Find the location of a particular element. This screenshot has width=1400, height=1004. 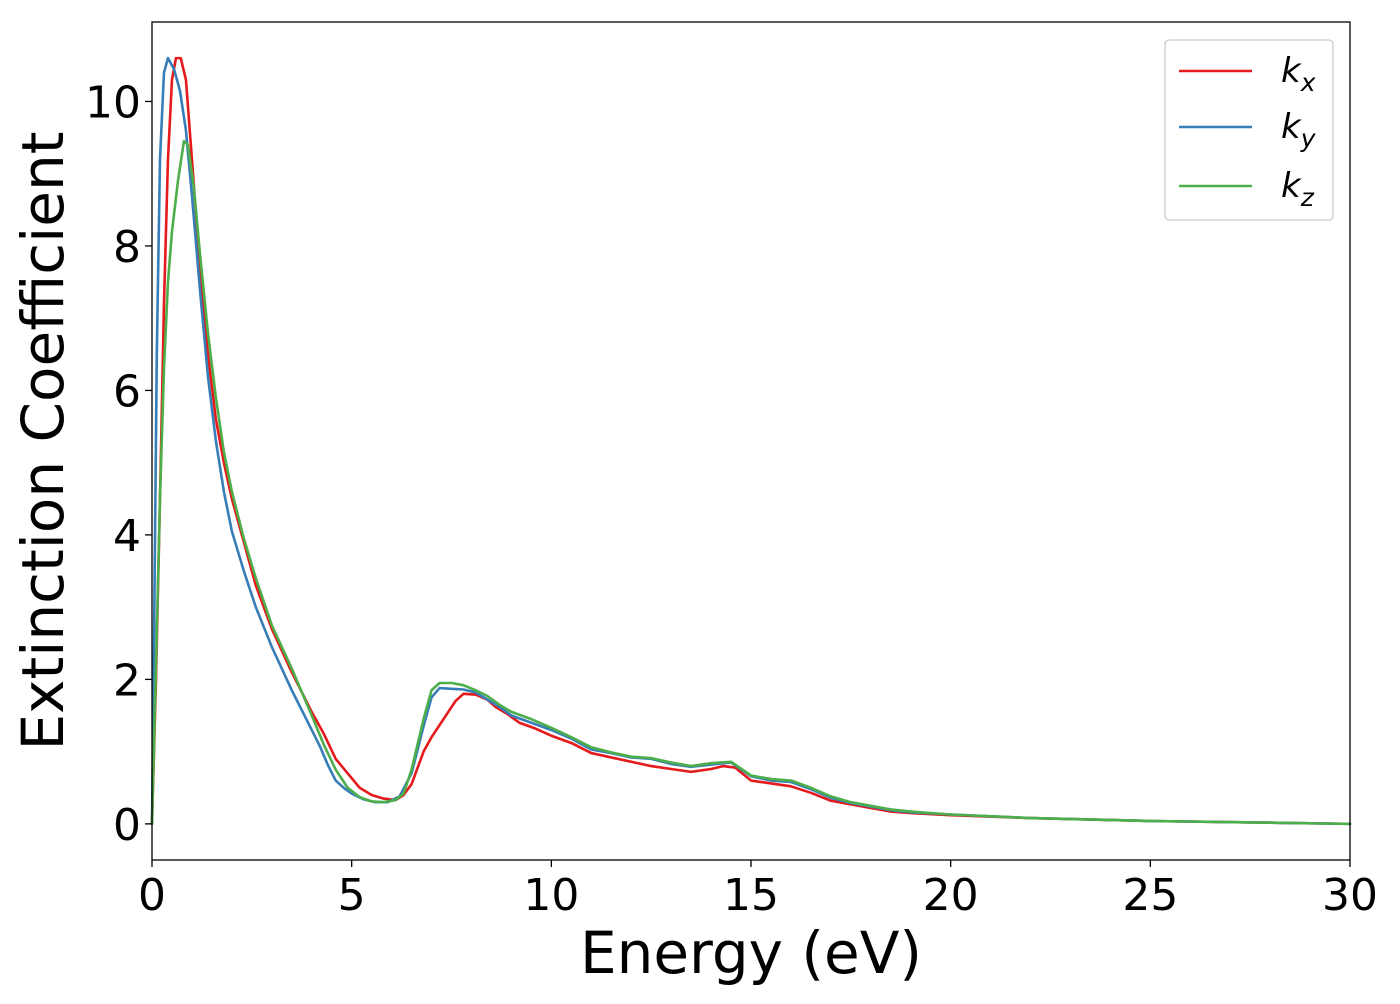

x-tick-label: 30 is located at coordinates (1350, 895).